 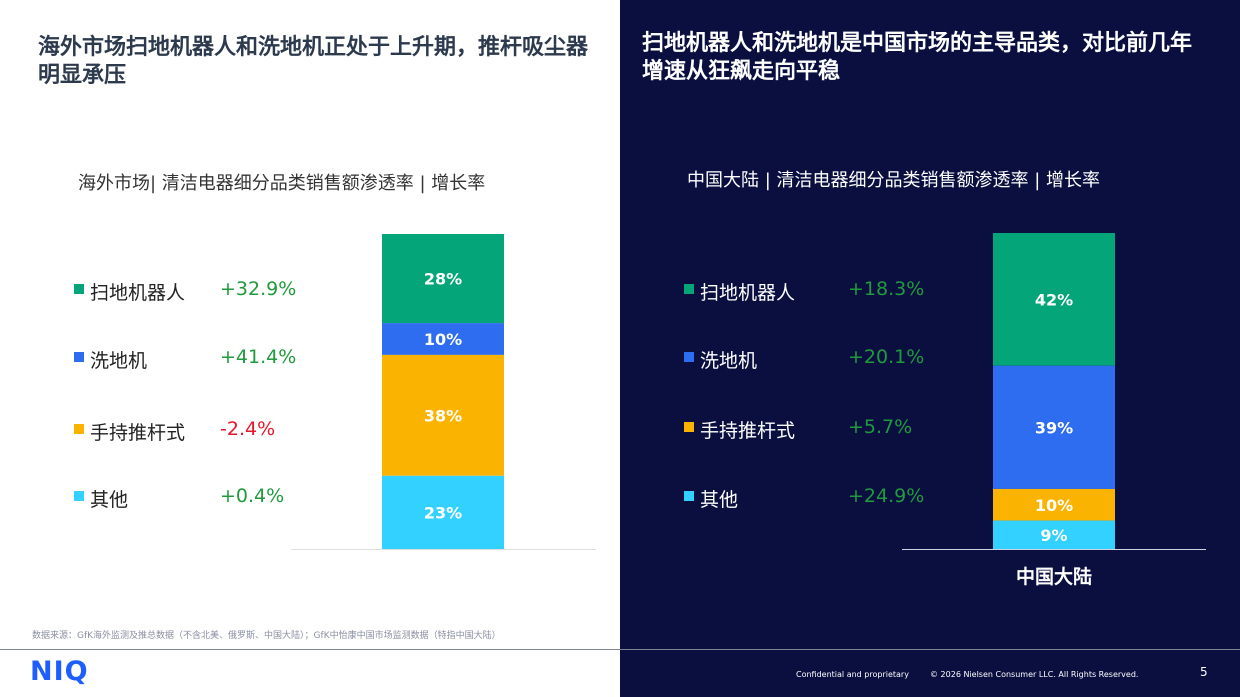 I want to click on growth-rate: +41.4%, so click(x=258, y=357).